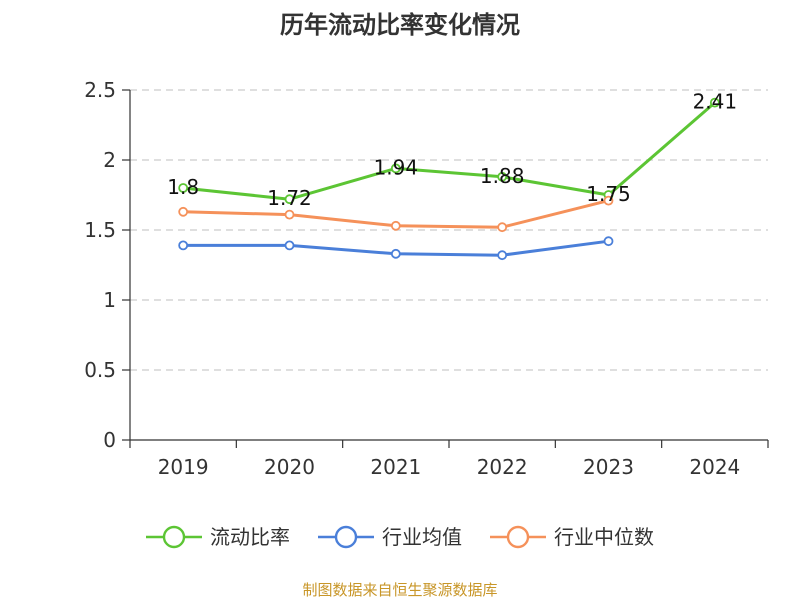  I want to click on chart-title: 历年流动比率变化情况, so click(400, 25).